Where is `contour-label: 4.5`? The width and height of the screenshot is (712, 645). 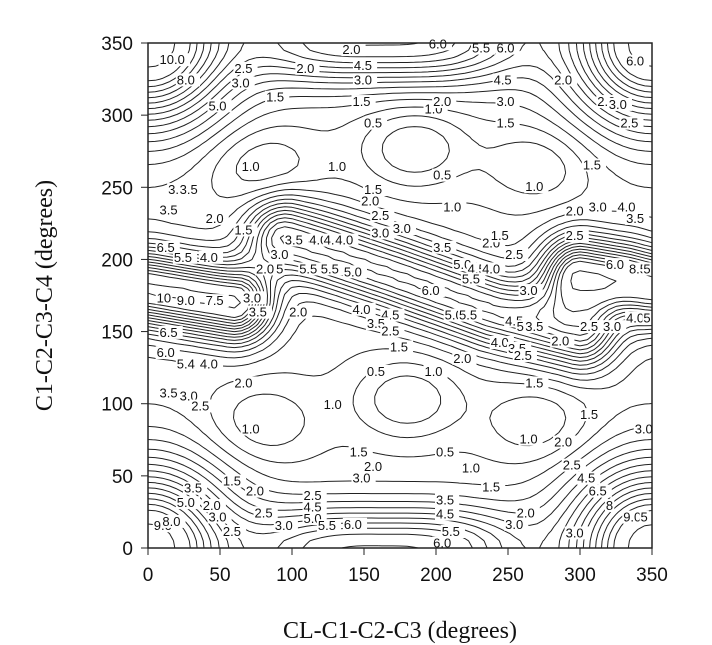 contour-label: 4.5 is located at coordinates (588, 478).